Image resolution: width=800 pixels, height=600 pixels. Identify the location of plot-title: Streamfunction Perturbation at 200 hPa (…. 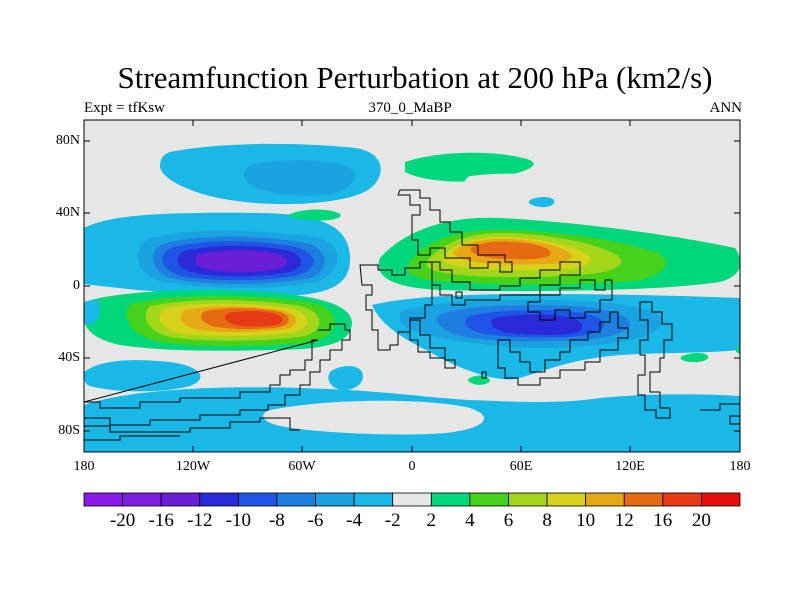
(415, 77).